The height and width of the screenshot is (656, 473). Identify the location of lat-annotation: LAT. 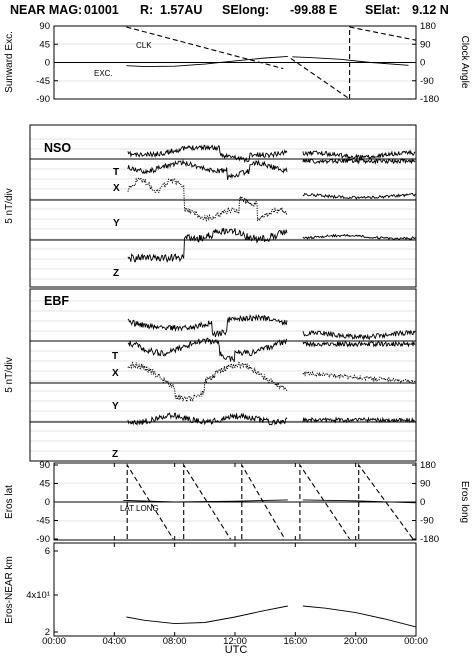
(127, 508).